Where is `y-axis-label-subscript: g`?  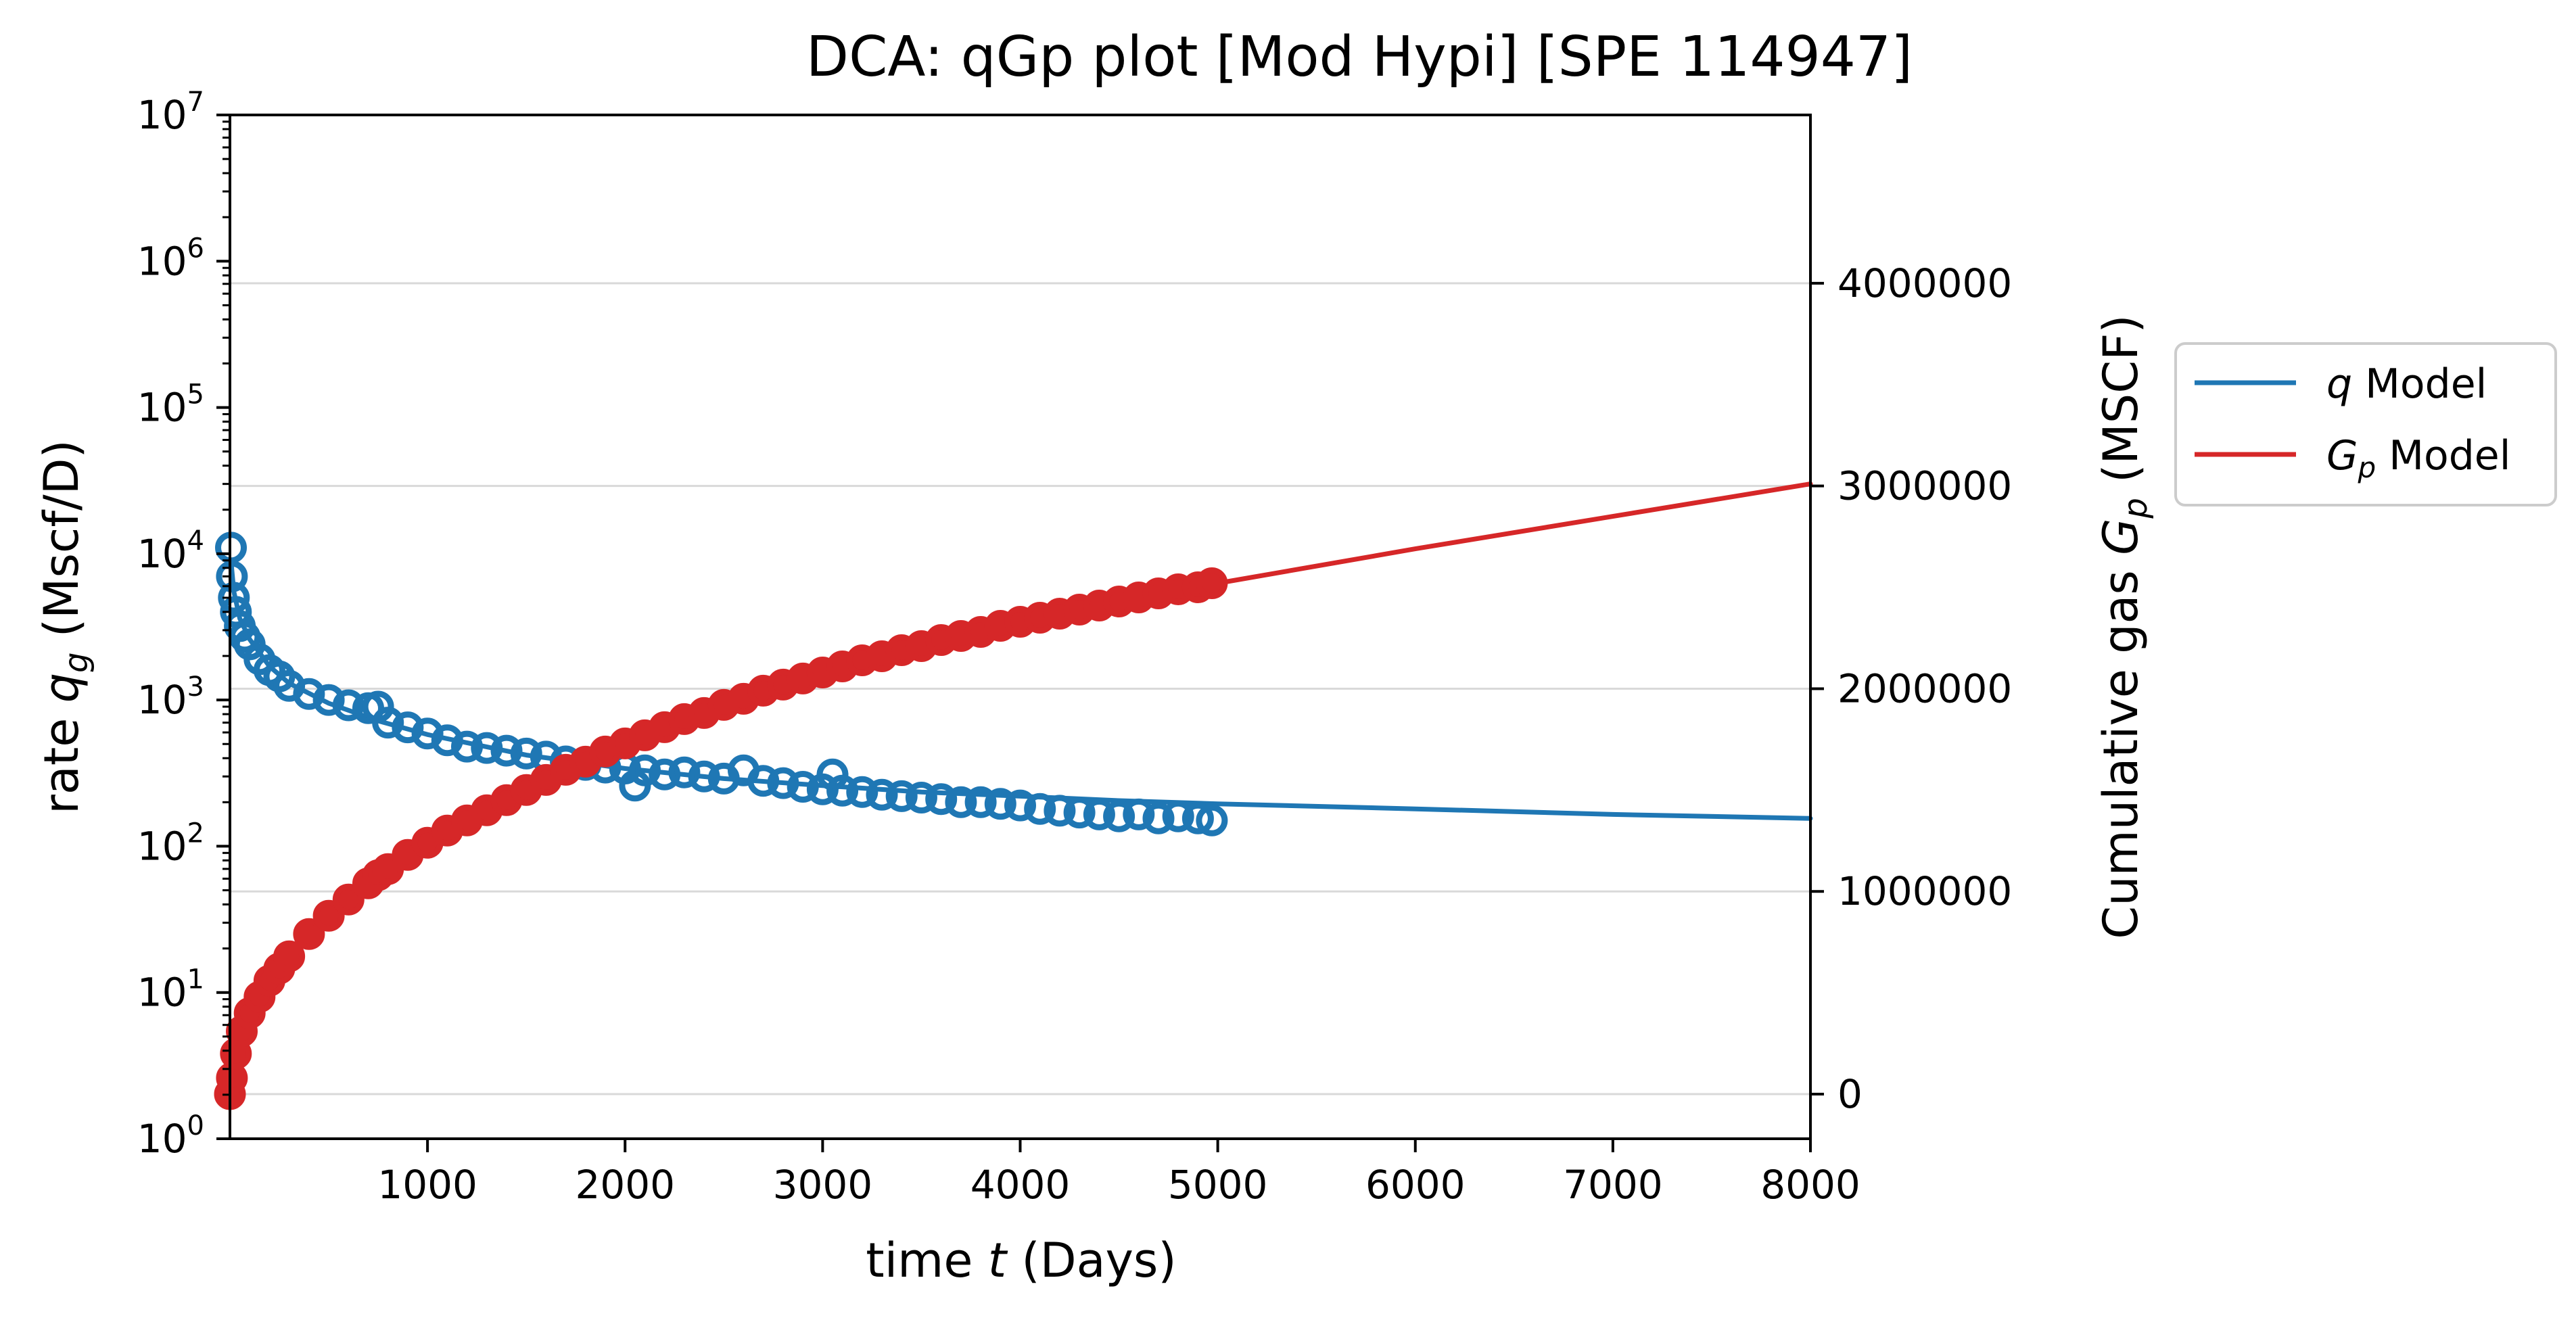 y-axis-label-subscript: g is located at coordinates (76, 663).